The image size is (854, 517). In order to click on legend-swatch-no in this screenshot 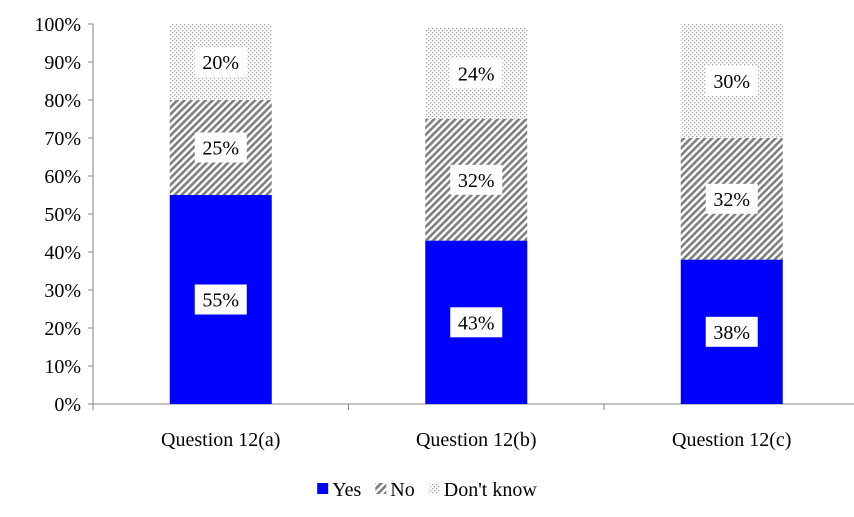, I will do `click(381, 488)`.